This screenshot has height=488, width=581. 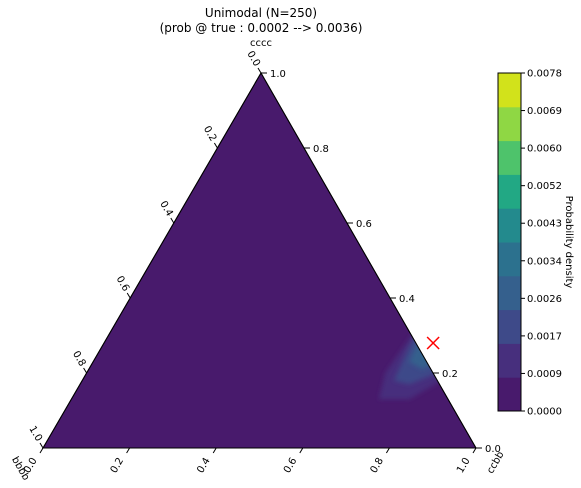 I want to click on true-point-x-stroke, so click(x=433, y=343).